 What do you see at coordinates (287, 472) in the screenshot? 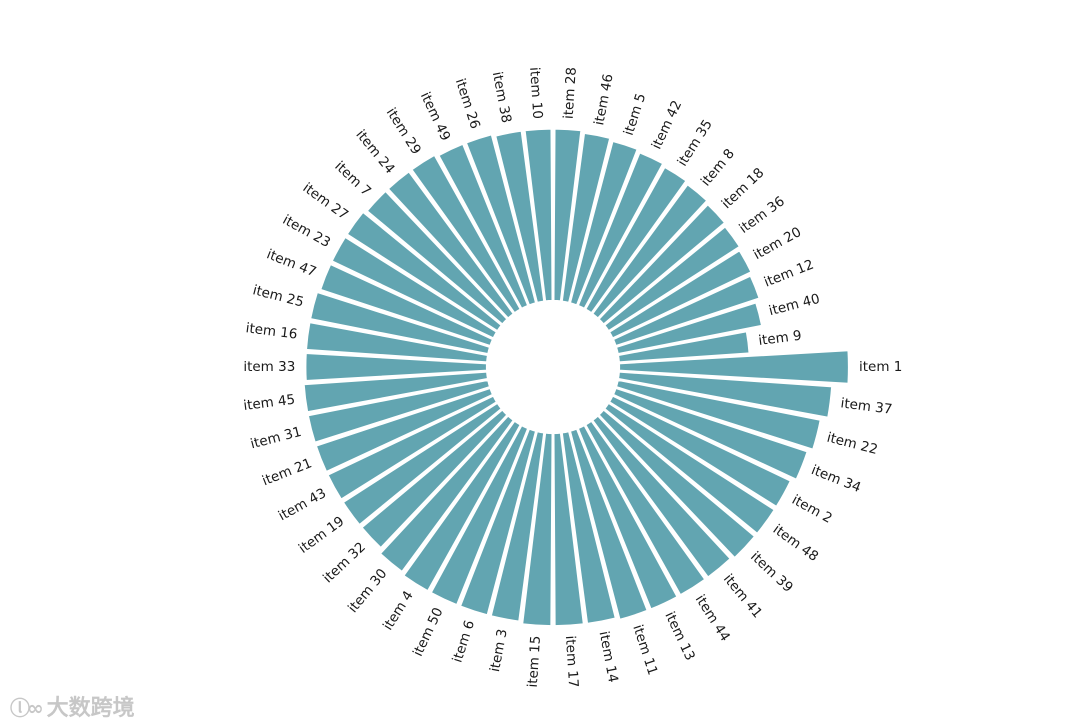
I see `tick-label: item 21` at bounding box center [287, 472].